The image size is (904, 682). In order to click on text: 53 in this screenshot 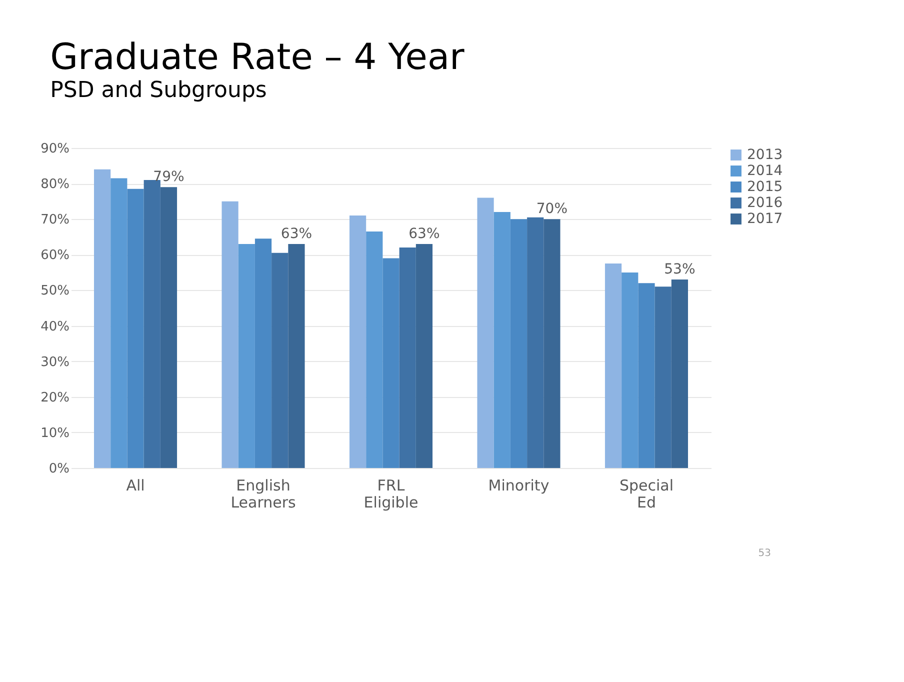, I will do `click(764, 553)`.